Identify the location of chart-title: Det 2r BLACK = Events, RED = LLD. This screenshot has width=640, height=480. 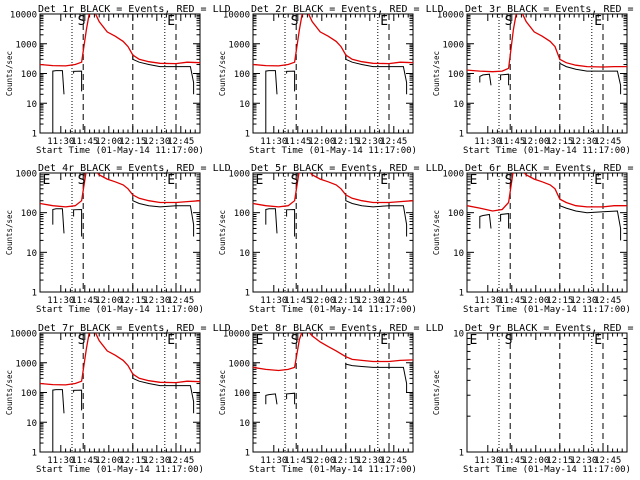
(347, 9).